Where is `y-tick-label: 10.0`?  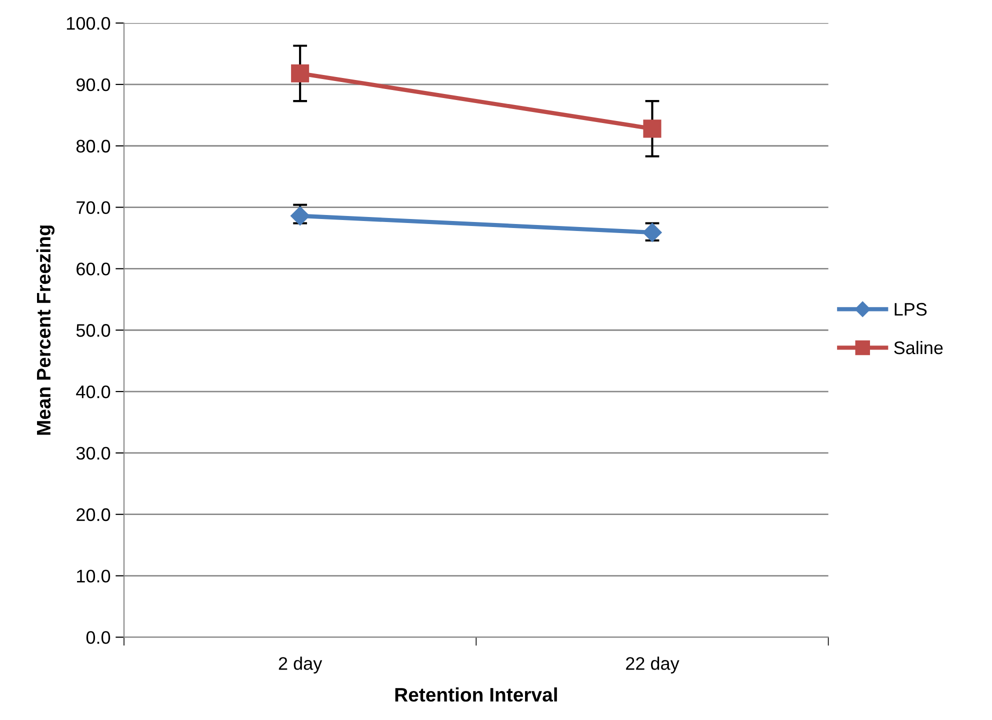
y-tick-label: 10.0 is located at coordinates (93, 576).